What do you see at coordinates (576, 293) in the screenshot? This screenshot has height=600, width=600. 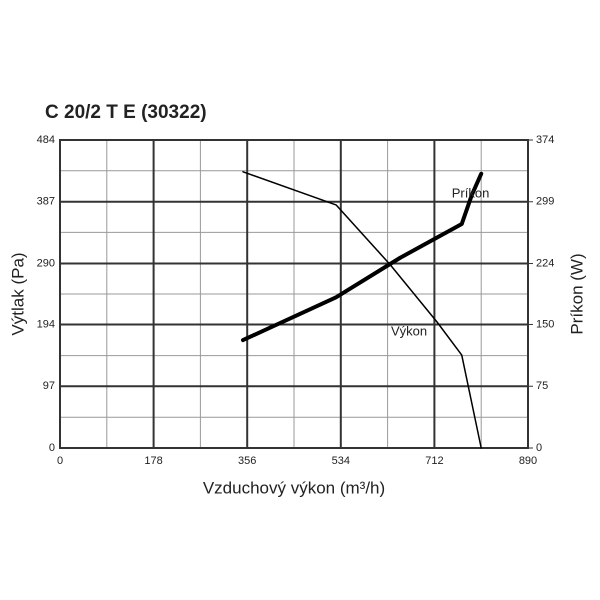 I see `y2-axis-label: Príkon (W)` at bounding box center [576, 293].